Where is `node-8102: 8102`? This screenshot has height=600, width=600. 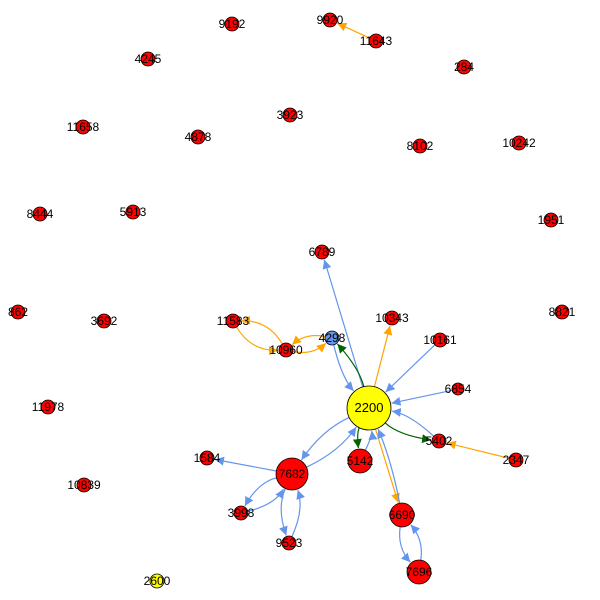
node-8102: 8102 is located at coordinates (420, 146).